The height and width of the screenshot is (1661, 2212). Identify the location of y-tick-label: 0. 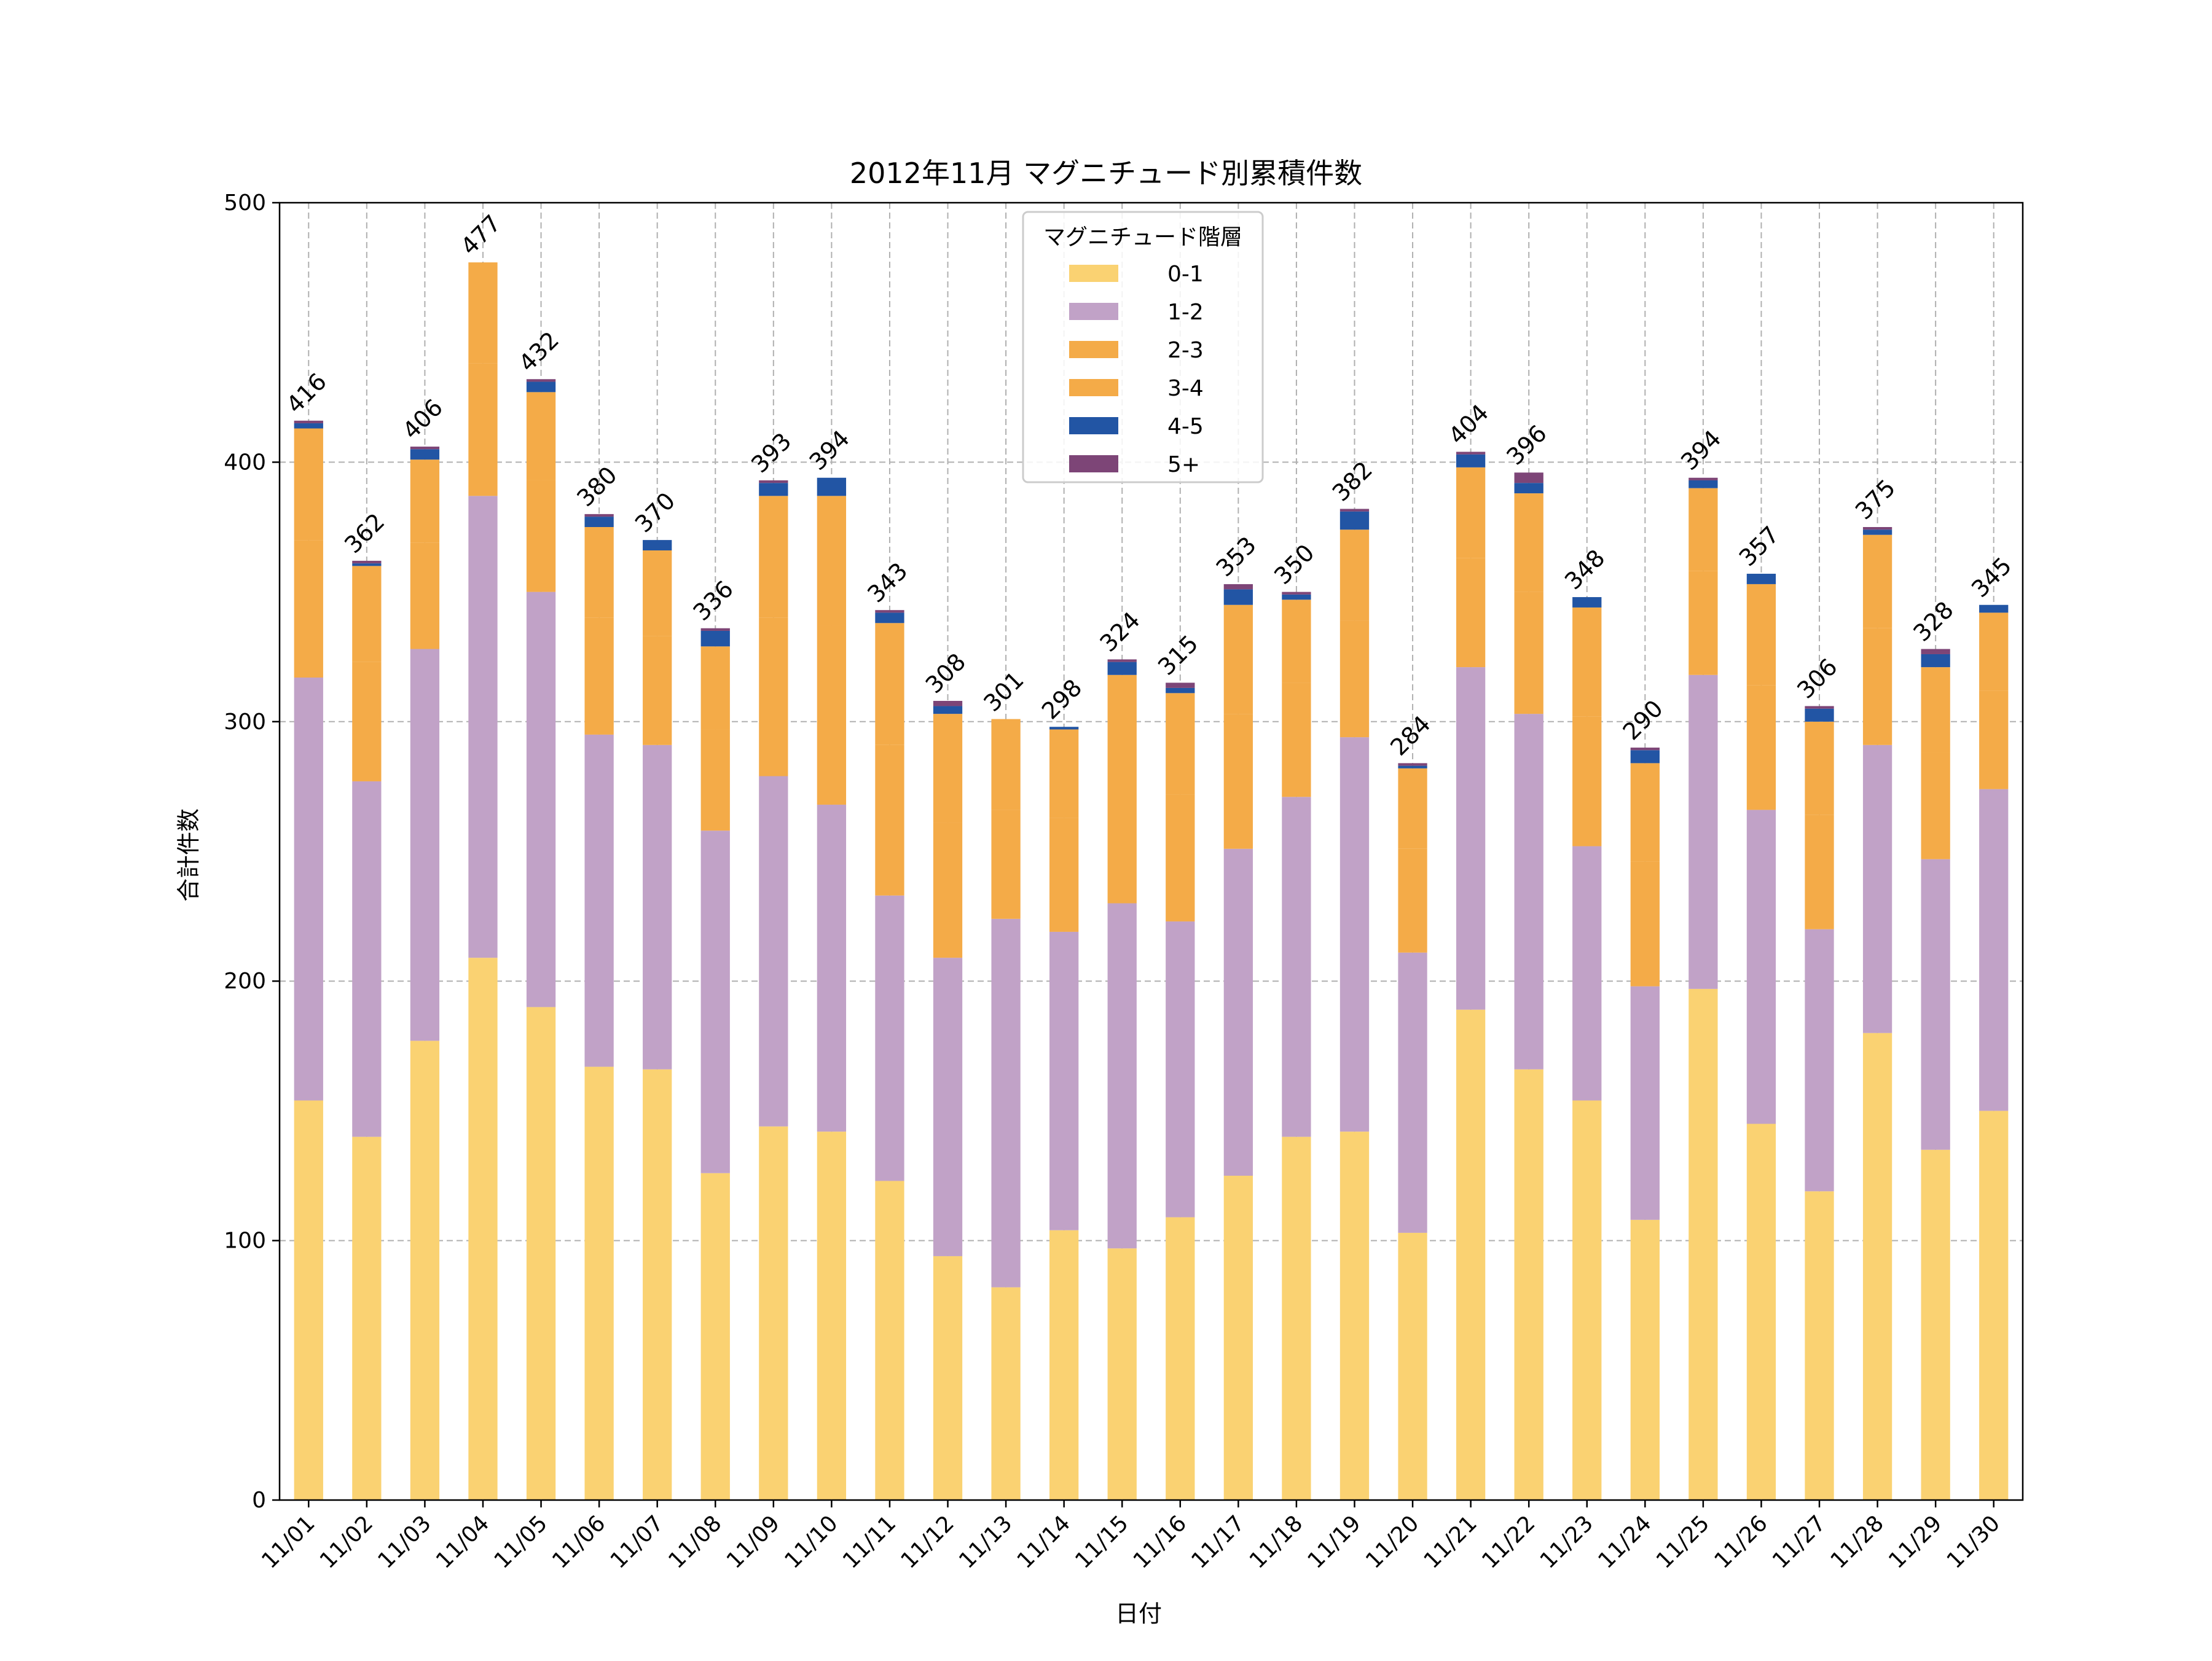
(259, 1500).